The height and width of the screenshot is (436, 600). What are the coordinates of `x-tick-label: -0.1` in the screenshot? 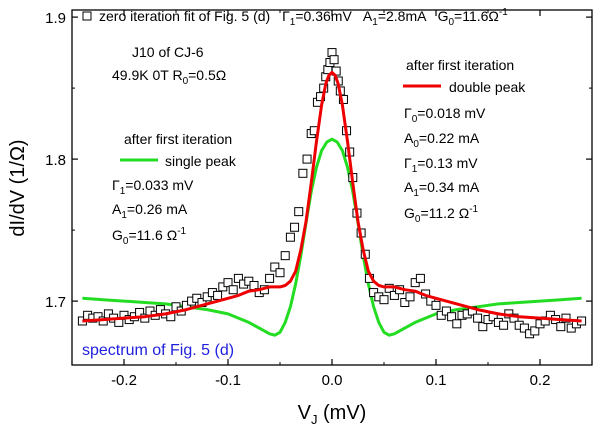 It's located at (228, 380).